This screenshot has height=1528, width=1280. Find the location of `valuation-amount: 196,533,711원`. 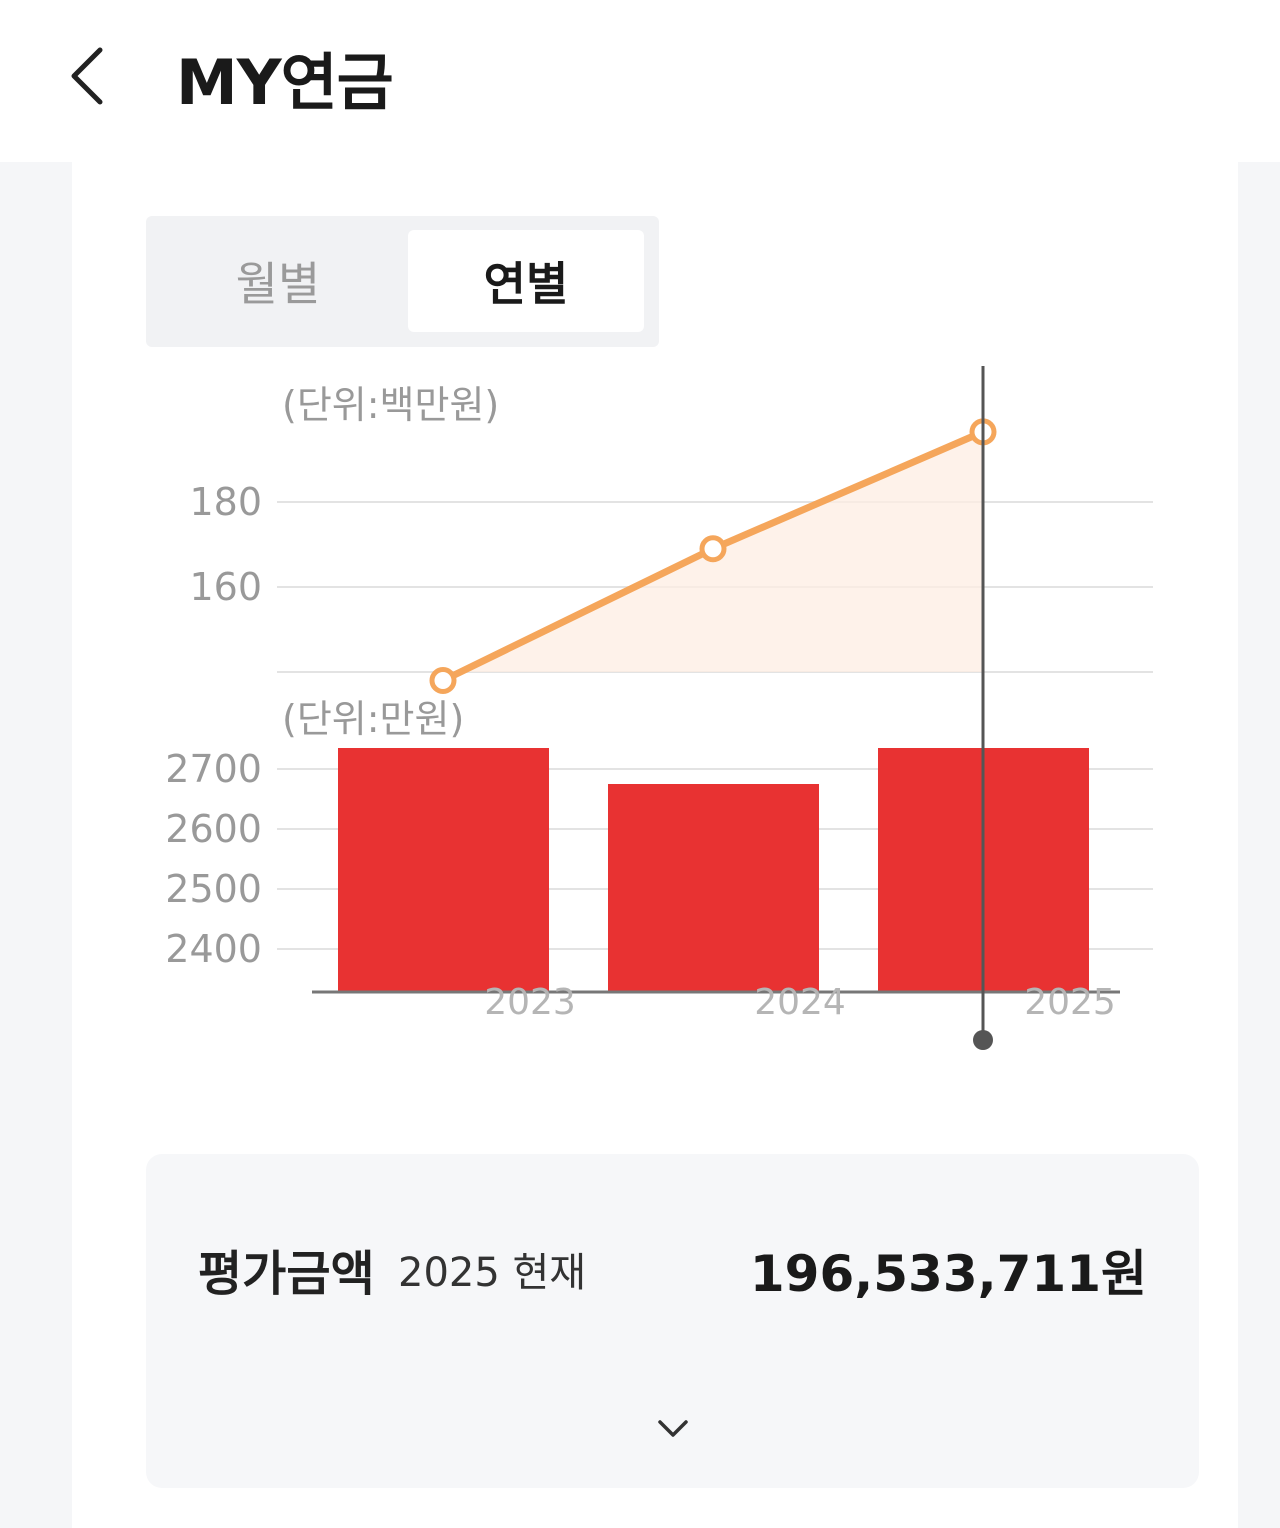

valuation-amount: 196,533,711원 is located at coordinates (948, 1274).